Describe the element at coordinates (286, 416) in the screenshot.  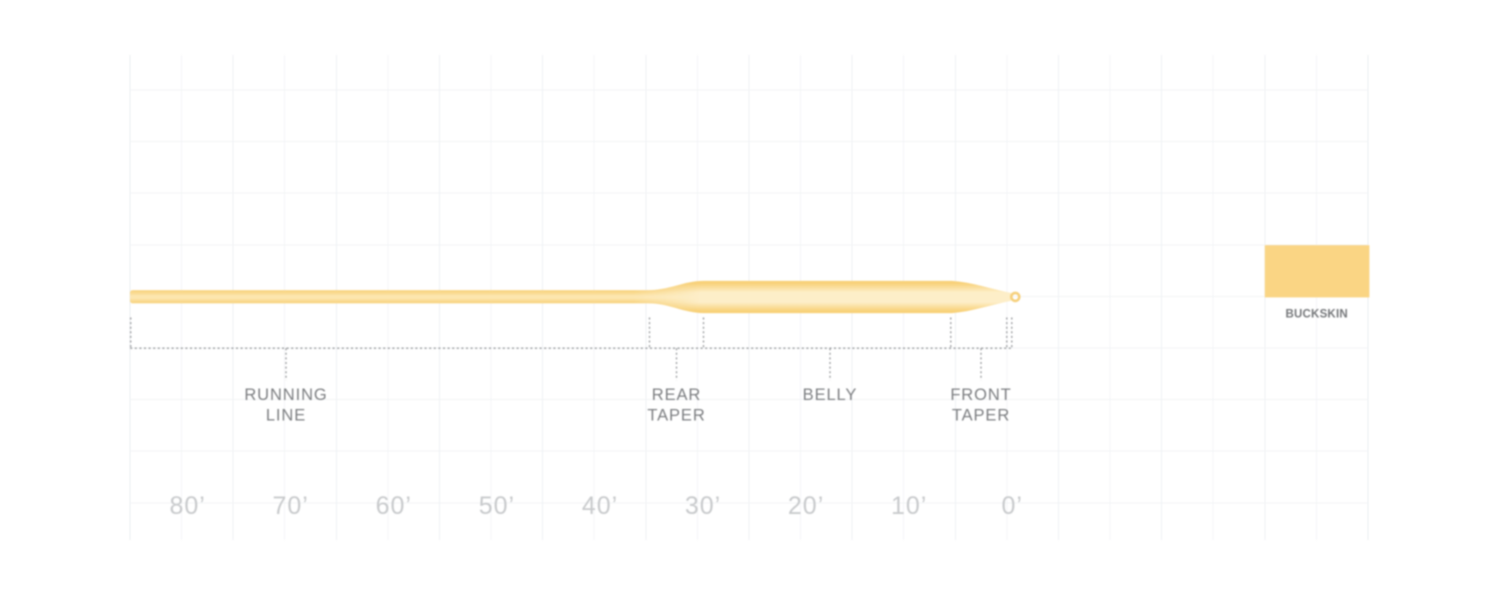
I see `svg-text: LINE` at that location.